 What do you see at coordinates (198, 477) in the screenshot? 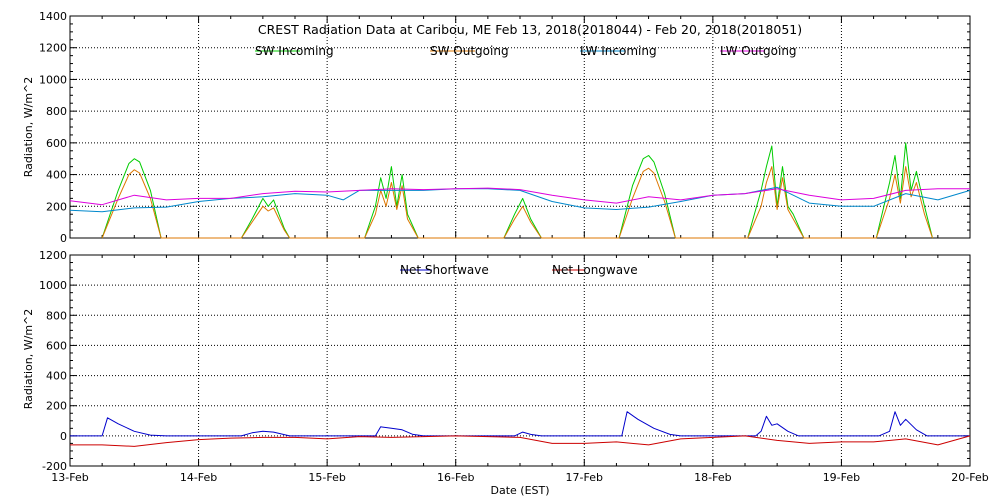
I see `x-tick-label: 14-Feb` at bounding box center [198, 477].